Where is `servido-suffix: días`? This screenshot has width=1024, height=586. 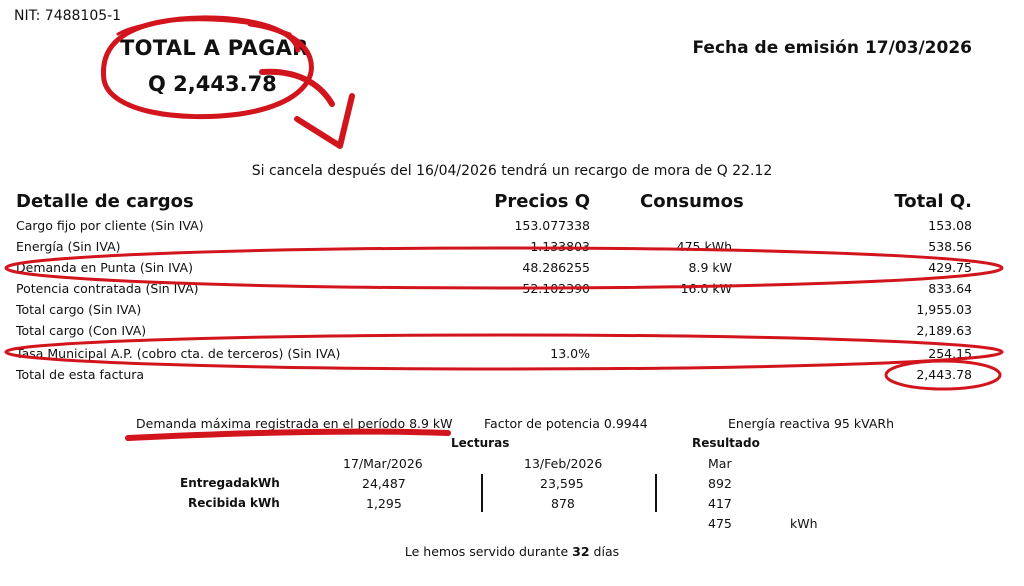 servido-suffix: días is located at coordinates (606, 551).